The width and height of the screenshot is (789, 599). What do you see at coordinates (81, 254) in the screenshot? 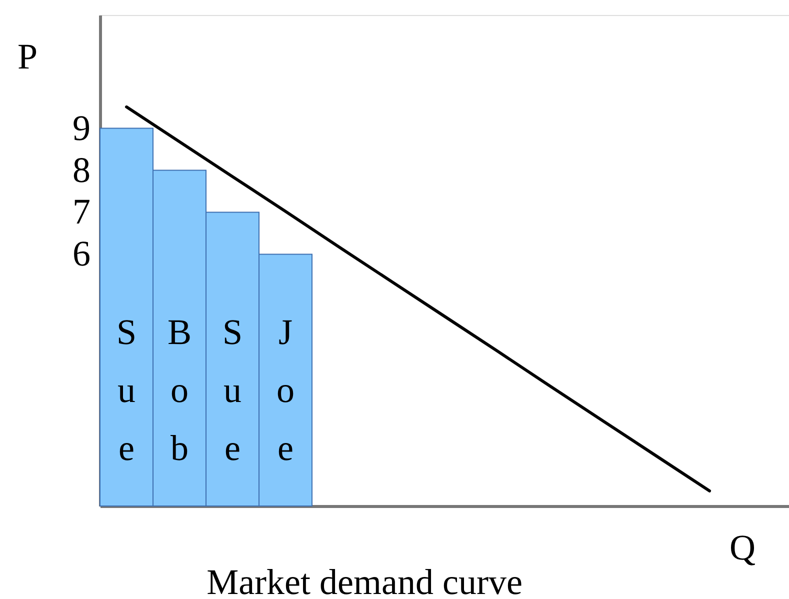
I see `y-tick-label: 6` at bounding box center [81, 254].